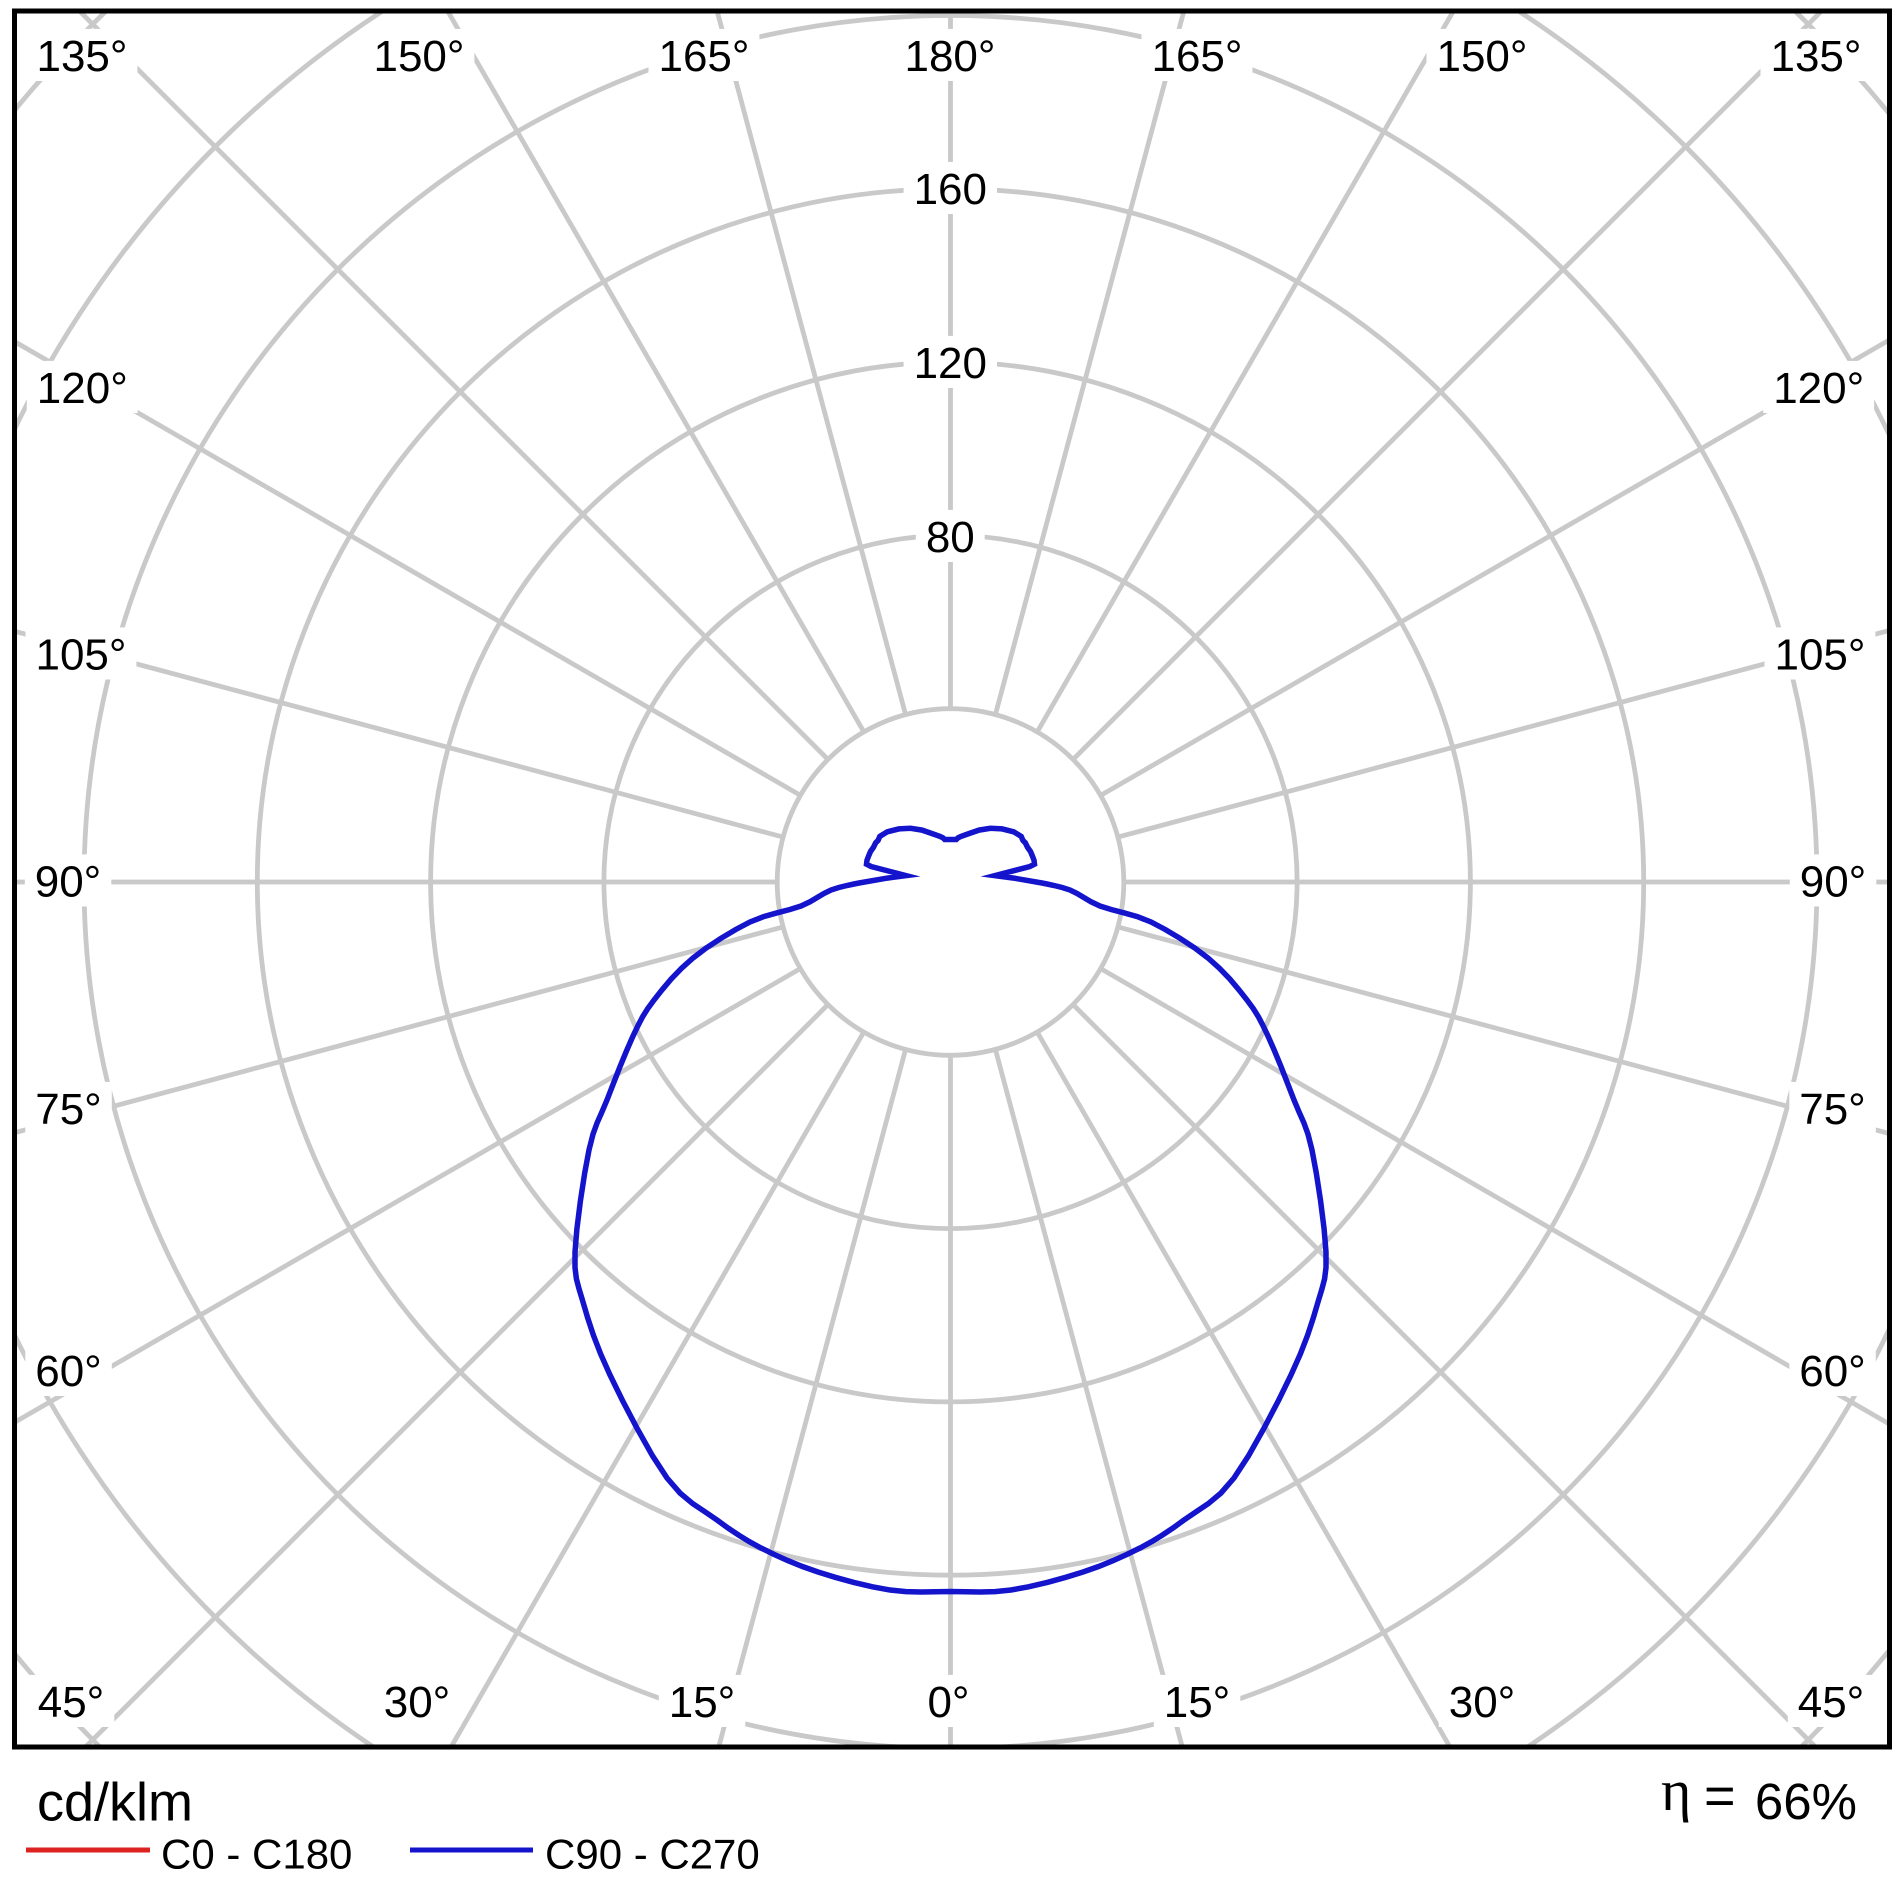  What do you see at coordinates (1676, 1790) in the screenshot?
I see `svg-text: η` at bounding box center [1676, 1790].